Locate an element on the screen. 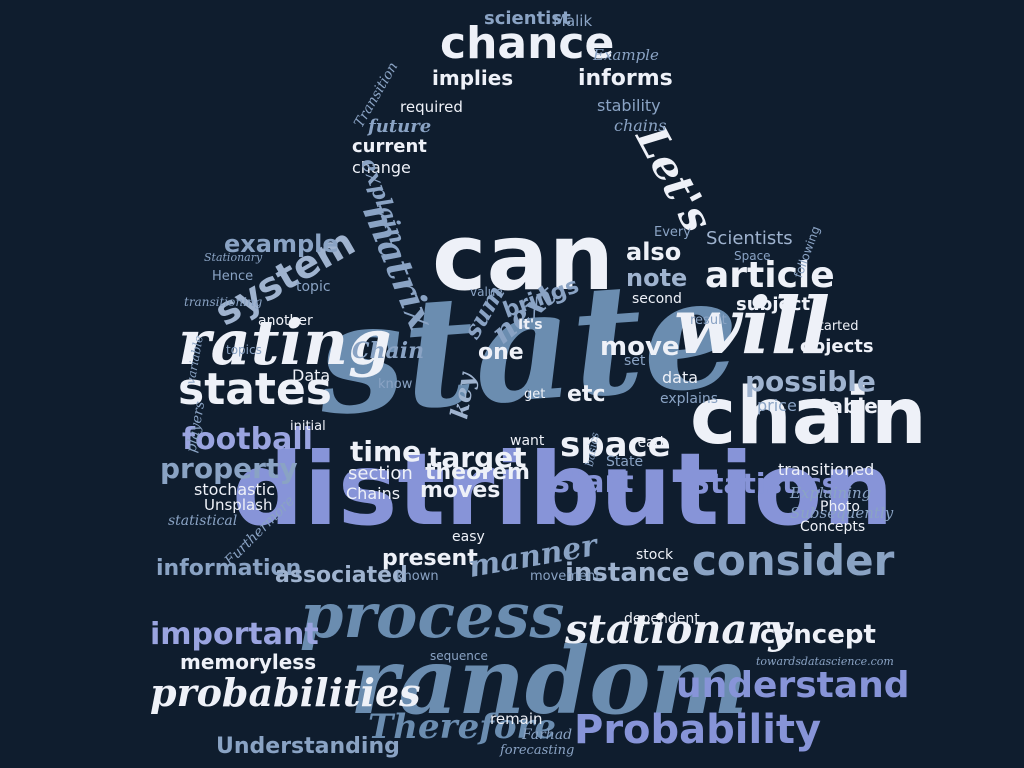 The image size is (1024, 768). word-can: can is located at coordinates (523, 257).